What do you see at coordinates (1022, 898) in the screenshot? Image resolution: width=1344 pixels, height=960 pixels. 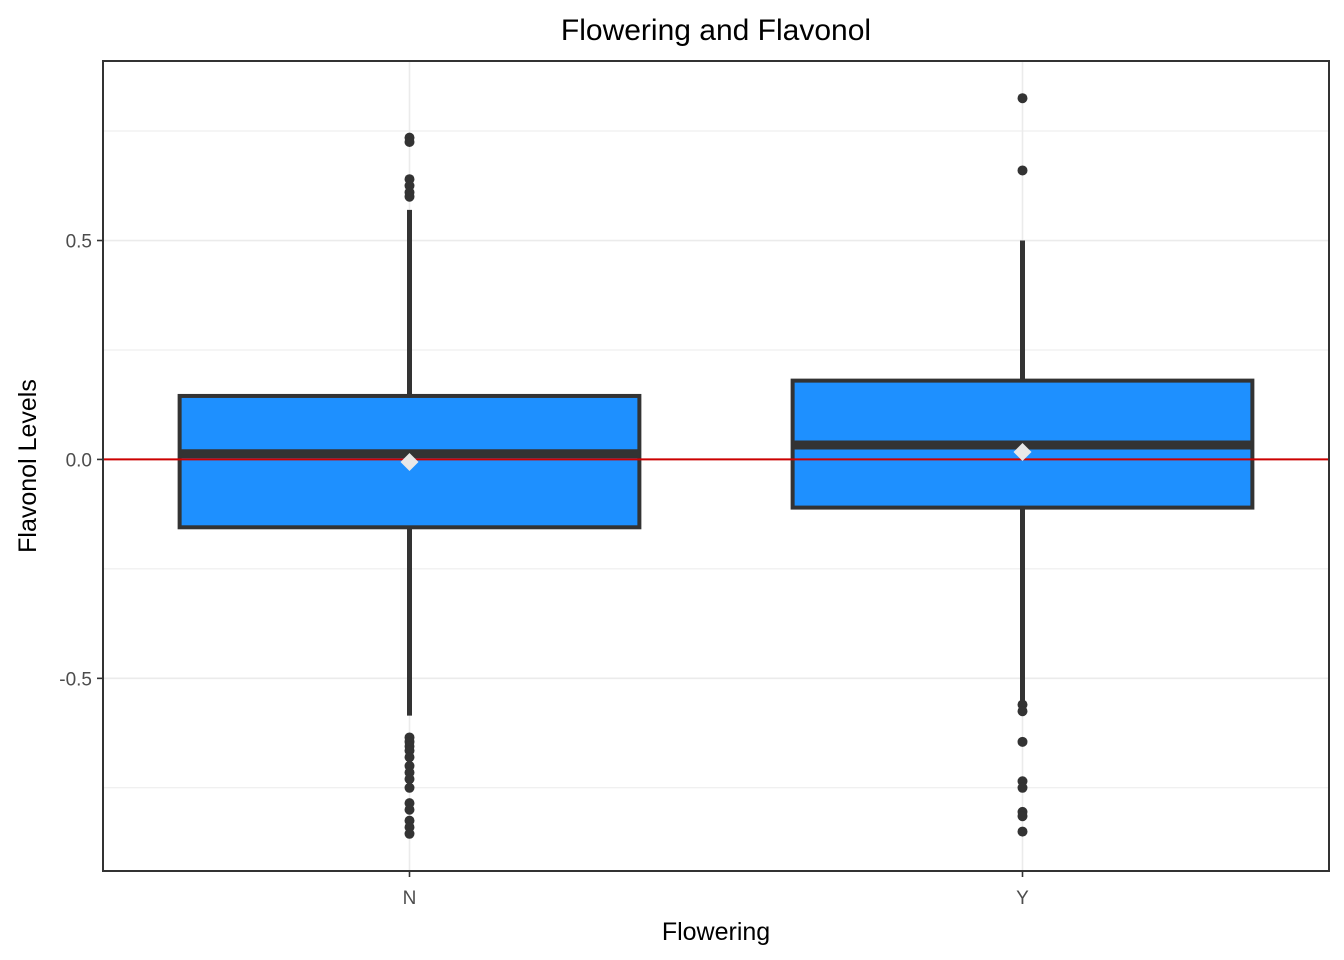 I see `x-tick-label: Y` at bounding box center [1022, 898].